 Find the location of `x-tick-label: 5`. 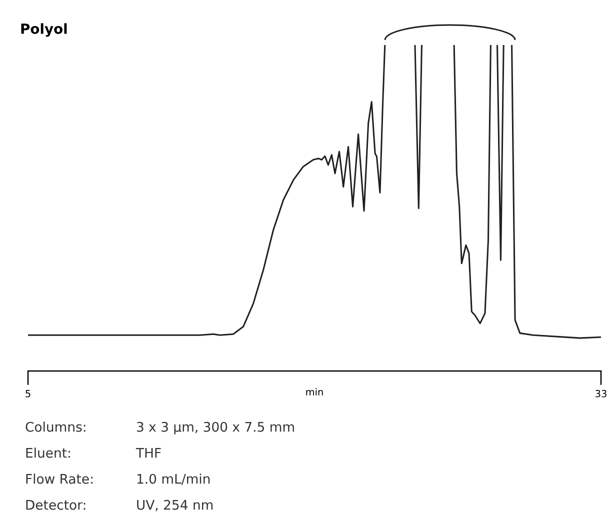

x-tick-label: 5 is located at coordinates (28, 394).